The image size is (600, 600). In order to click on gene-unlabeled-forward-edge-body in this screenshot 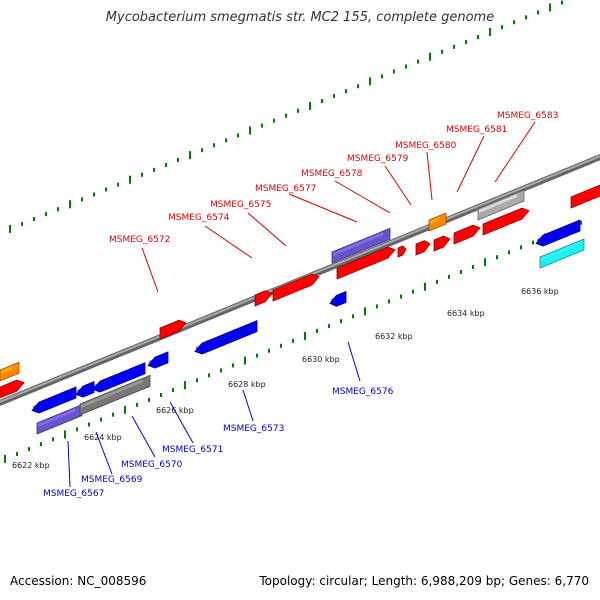, I will do `click(12, 389)`.